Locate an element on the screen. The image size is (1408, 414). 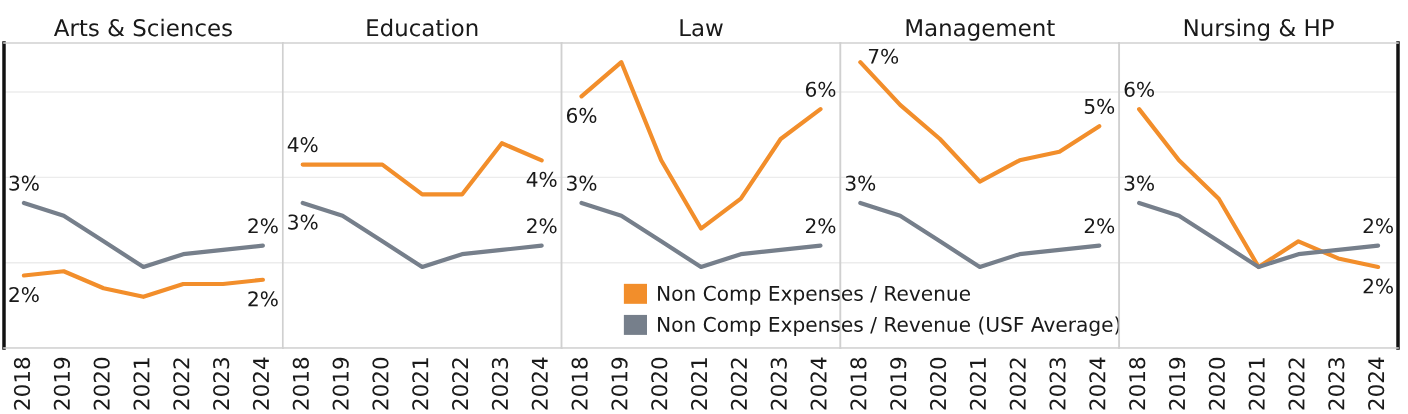
chart-title: Nursing & HP is located at coordinates (1259, 29).